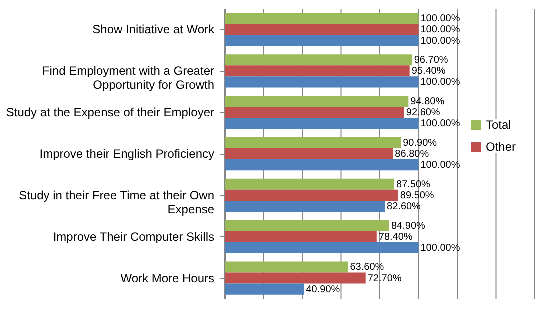 The image size is (556, 326). What do you see at coordinates (323, 290) in the screenshot?
I see `data-label: 40.90%` at bounding box center [323, 290].